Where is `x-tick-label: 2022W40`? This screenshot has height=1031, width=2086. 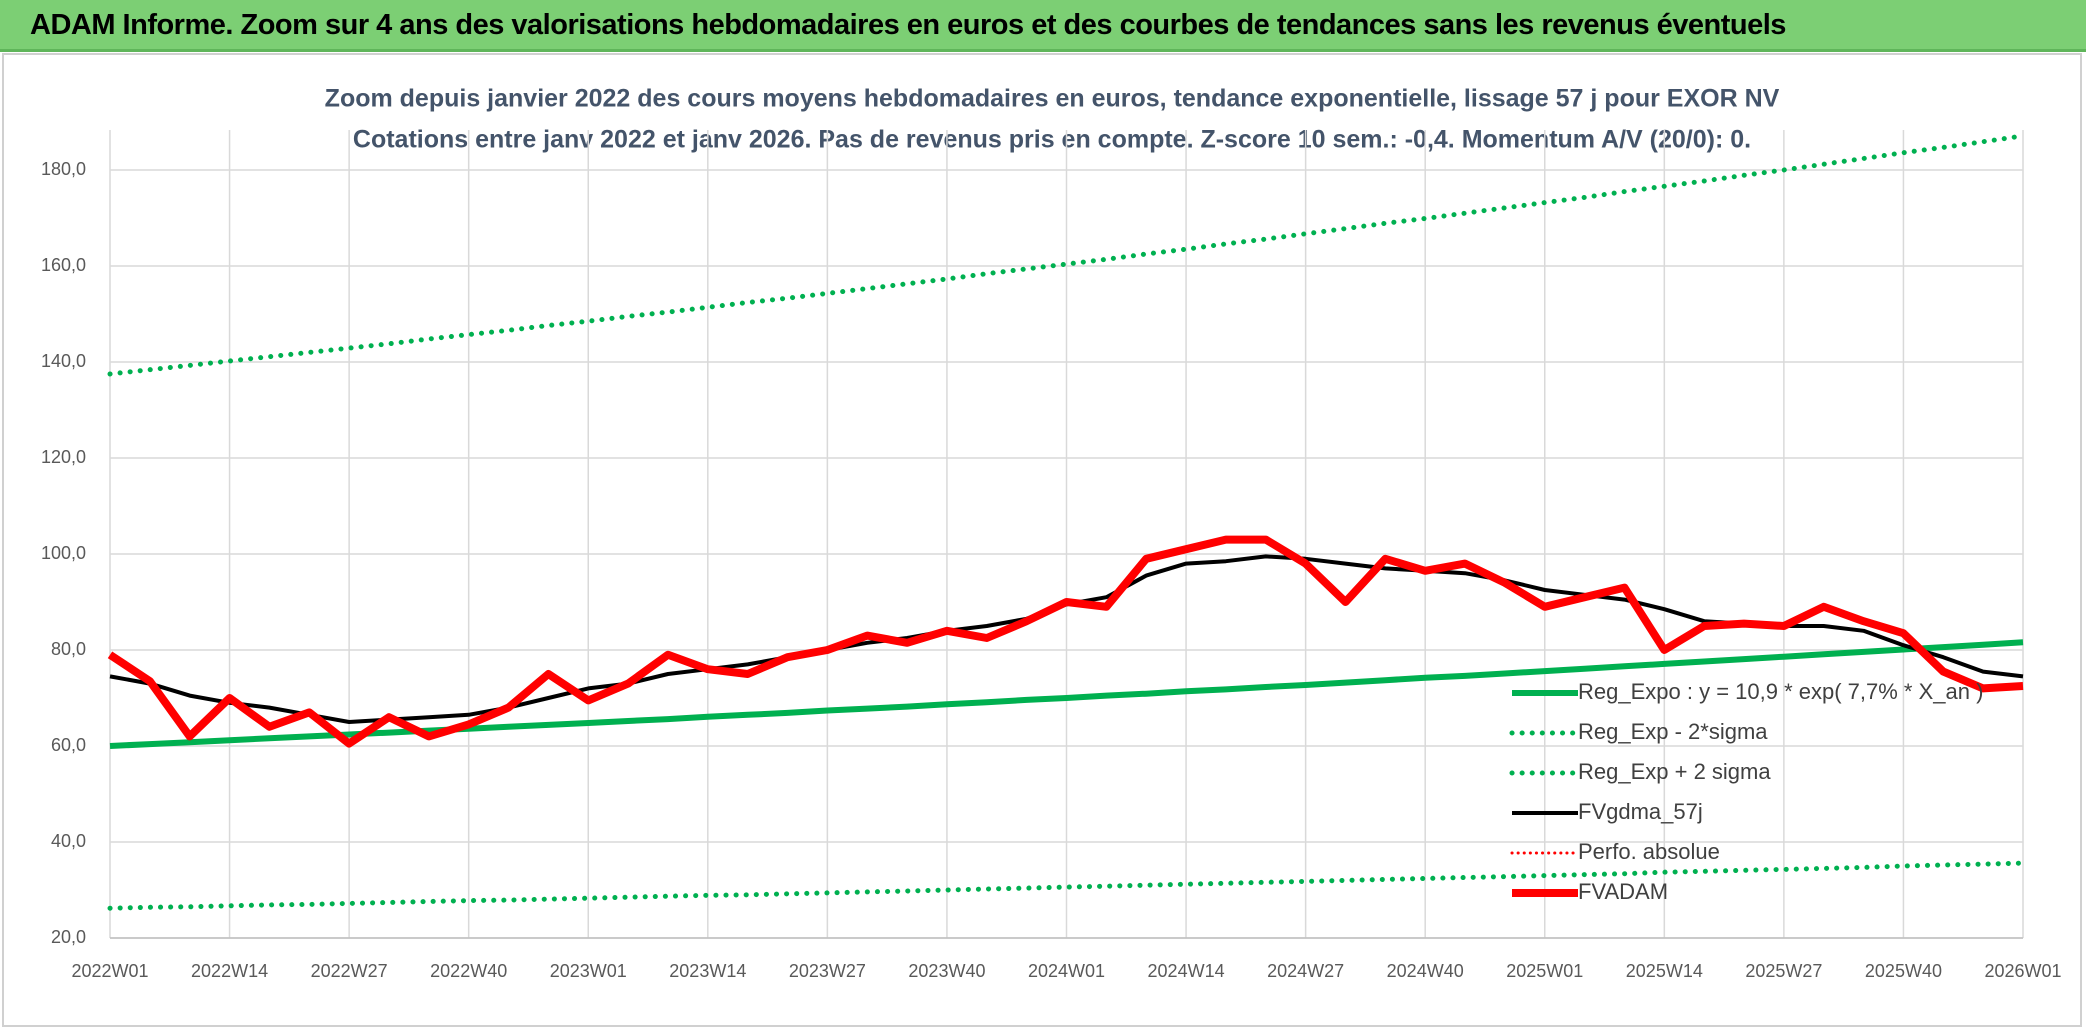
x-tick-label: 2022W40 is located at coordinates (468, 971).